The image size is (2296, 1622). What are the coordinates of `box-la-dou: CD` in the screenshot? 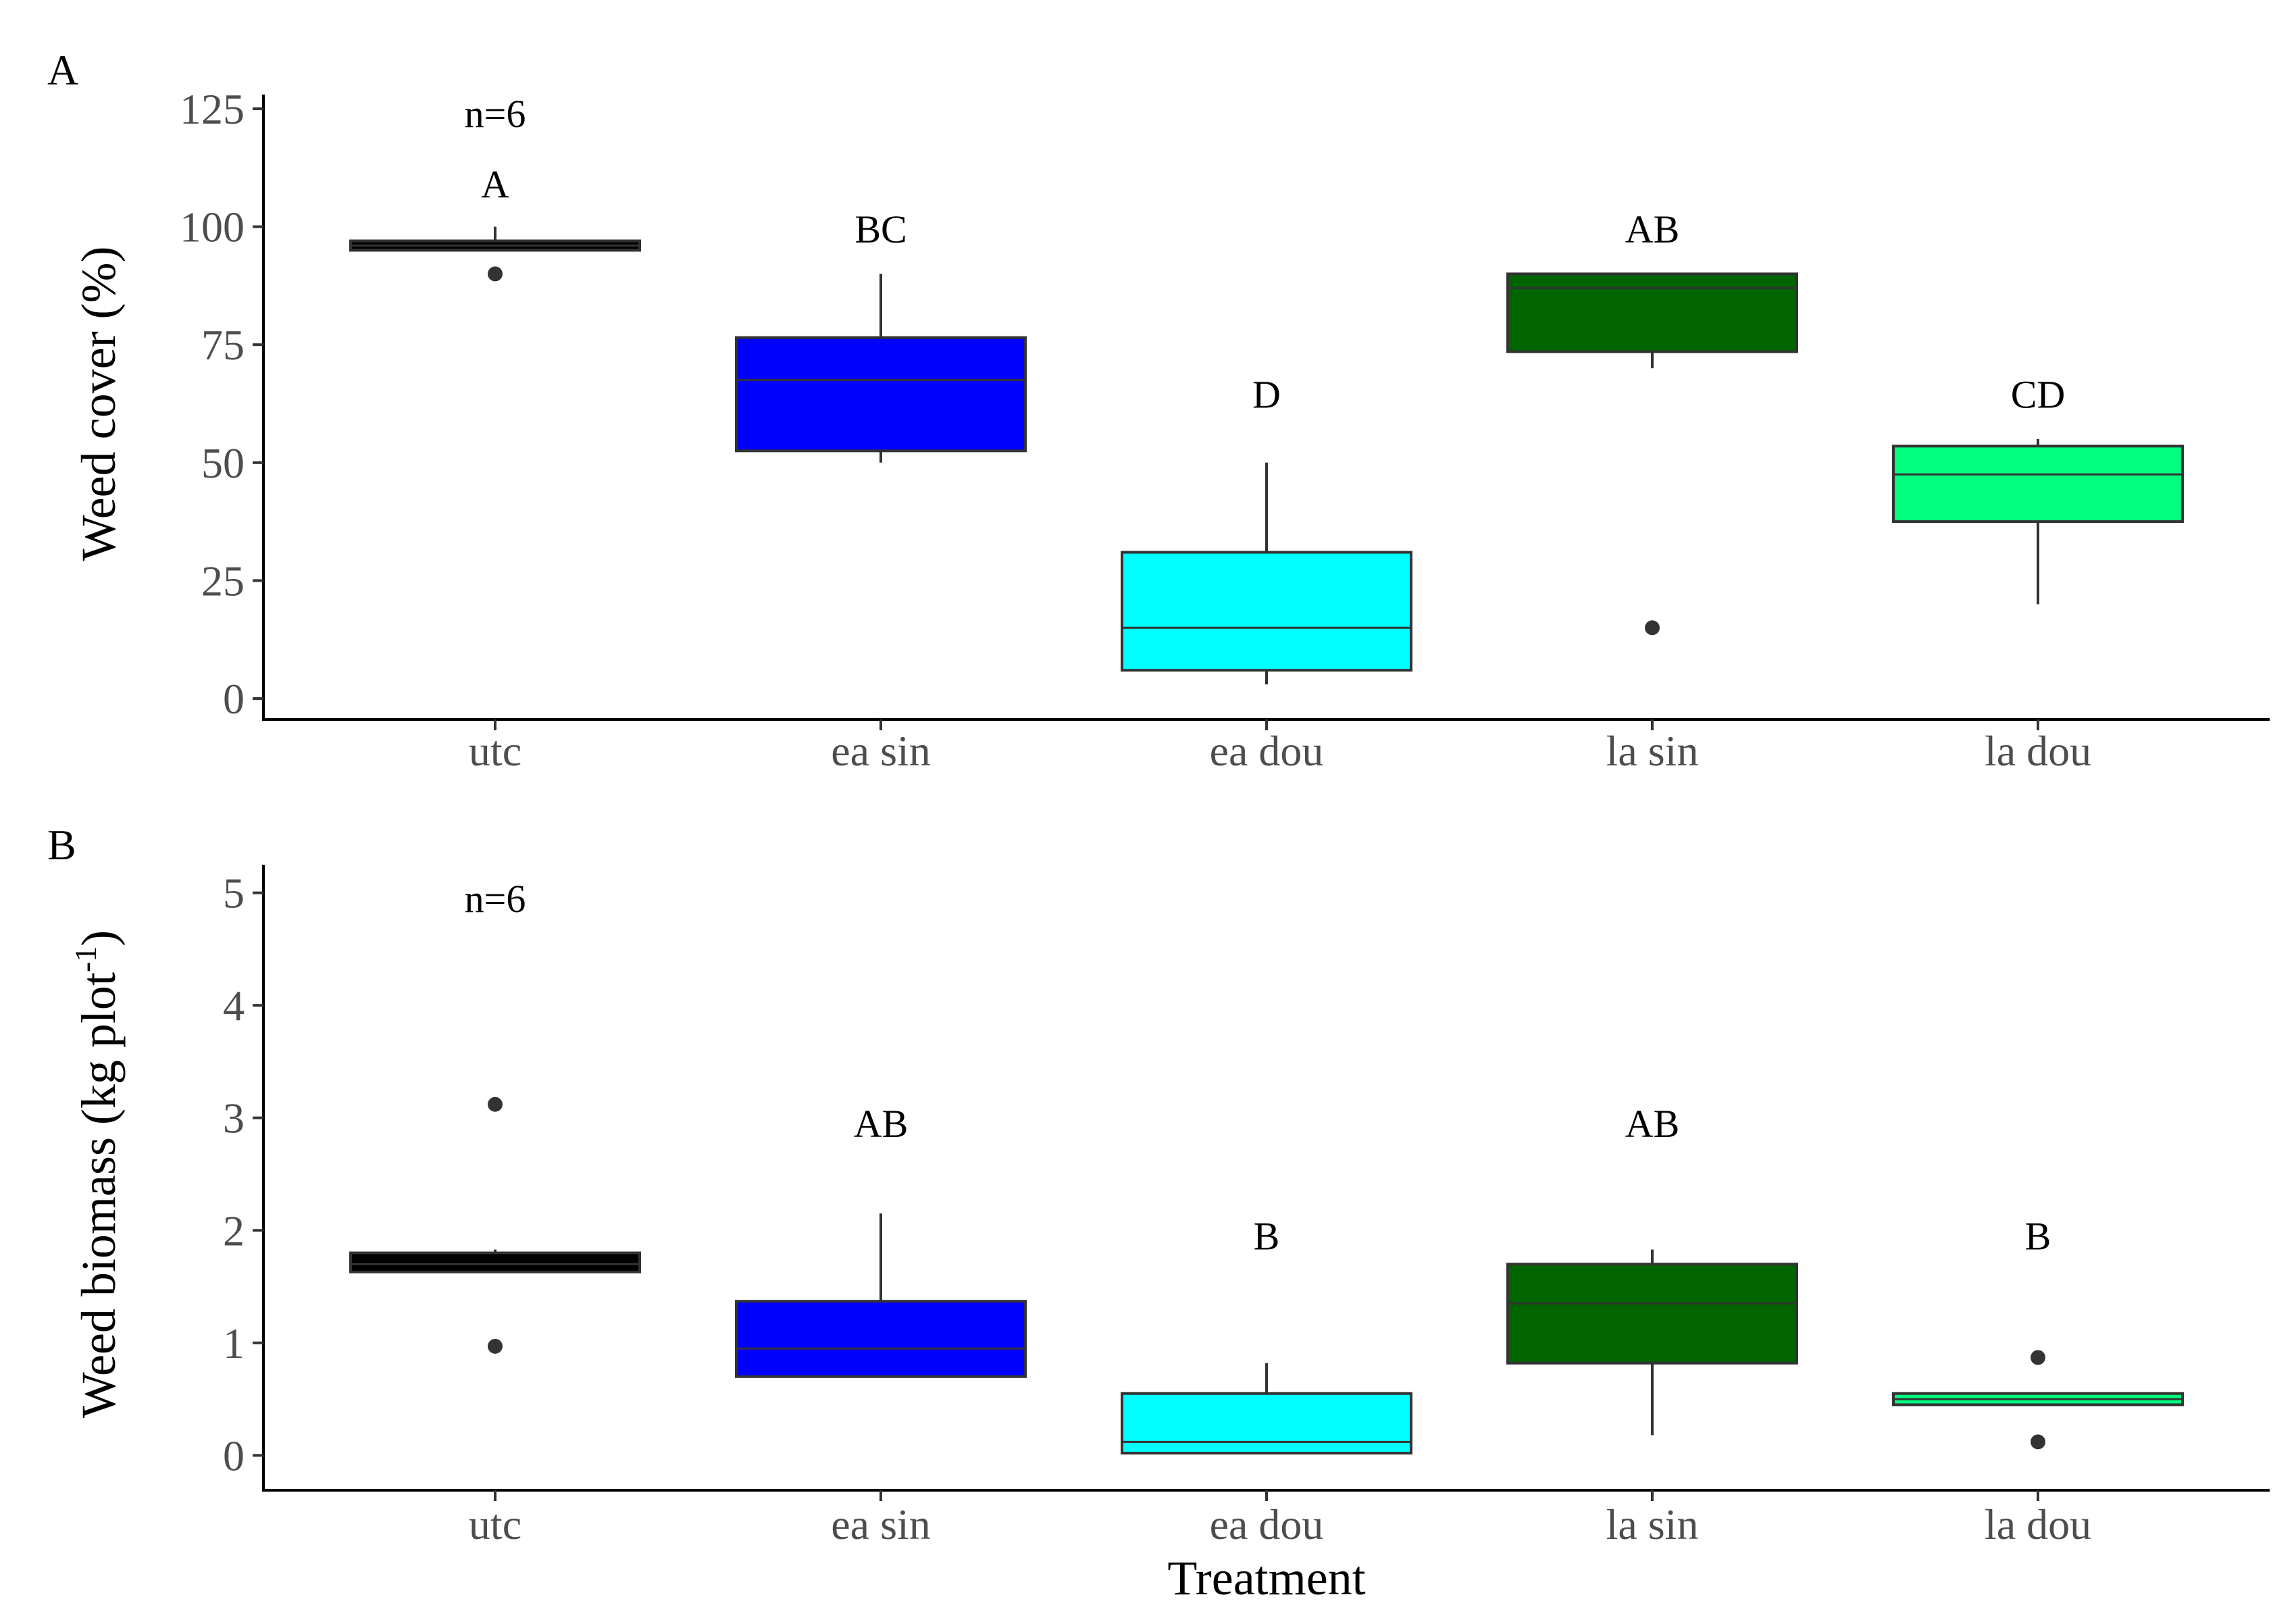 It's located at (2038, 489).